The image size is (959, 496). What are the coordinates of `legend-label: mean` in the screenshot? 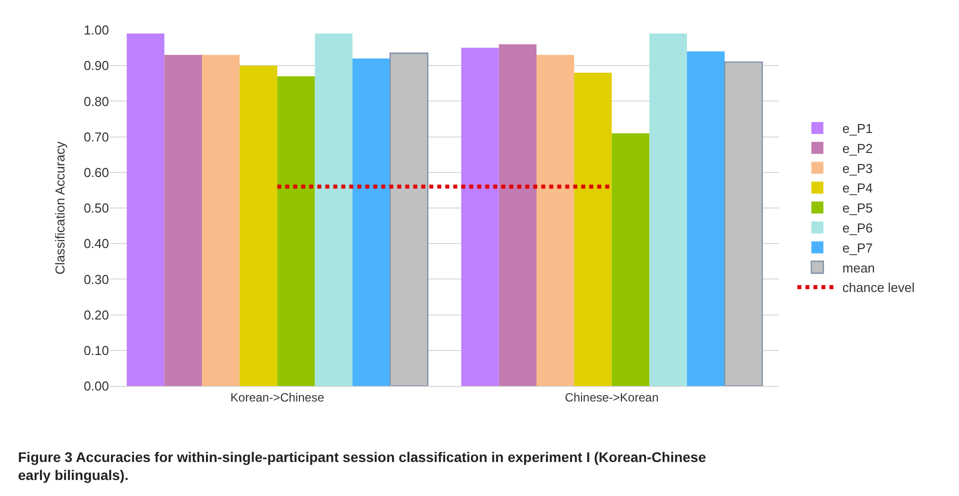 It's located at (858, 268).